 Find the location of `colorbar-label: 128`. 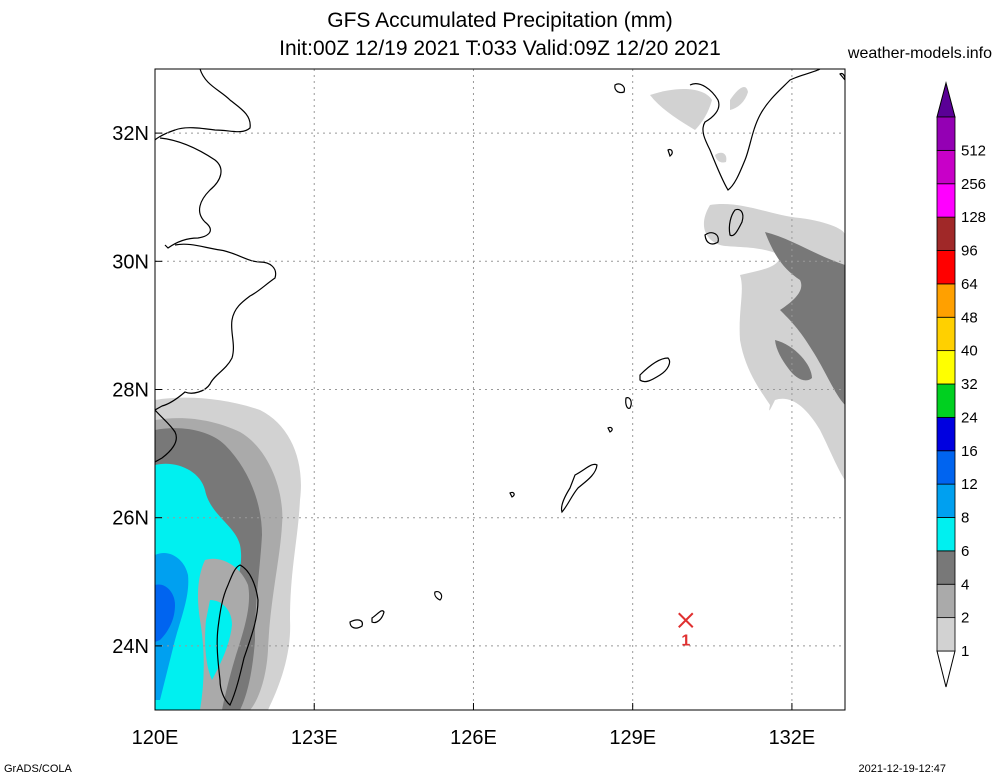

colorbar-label: 128 is located at coordinates (973, 217).